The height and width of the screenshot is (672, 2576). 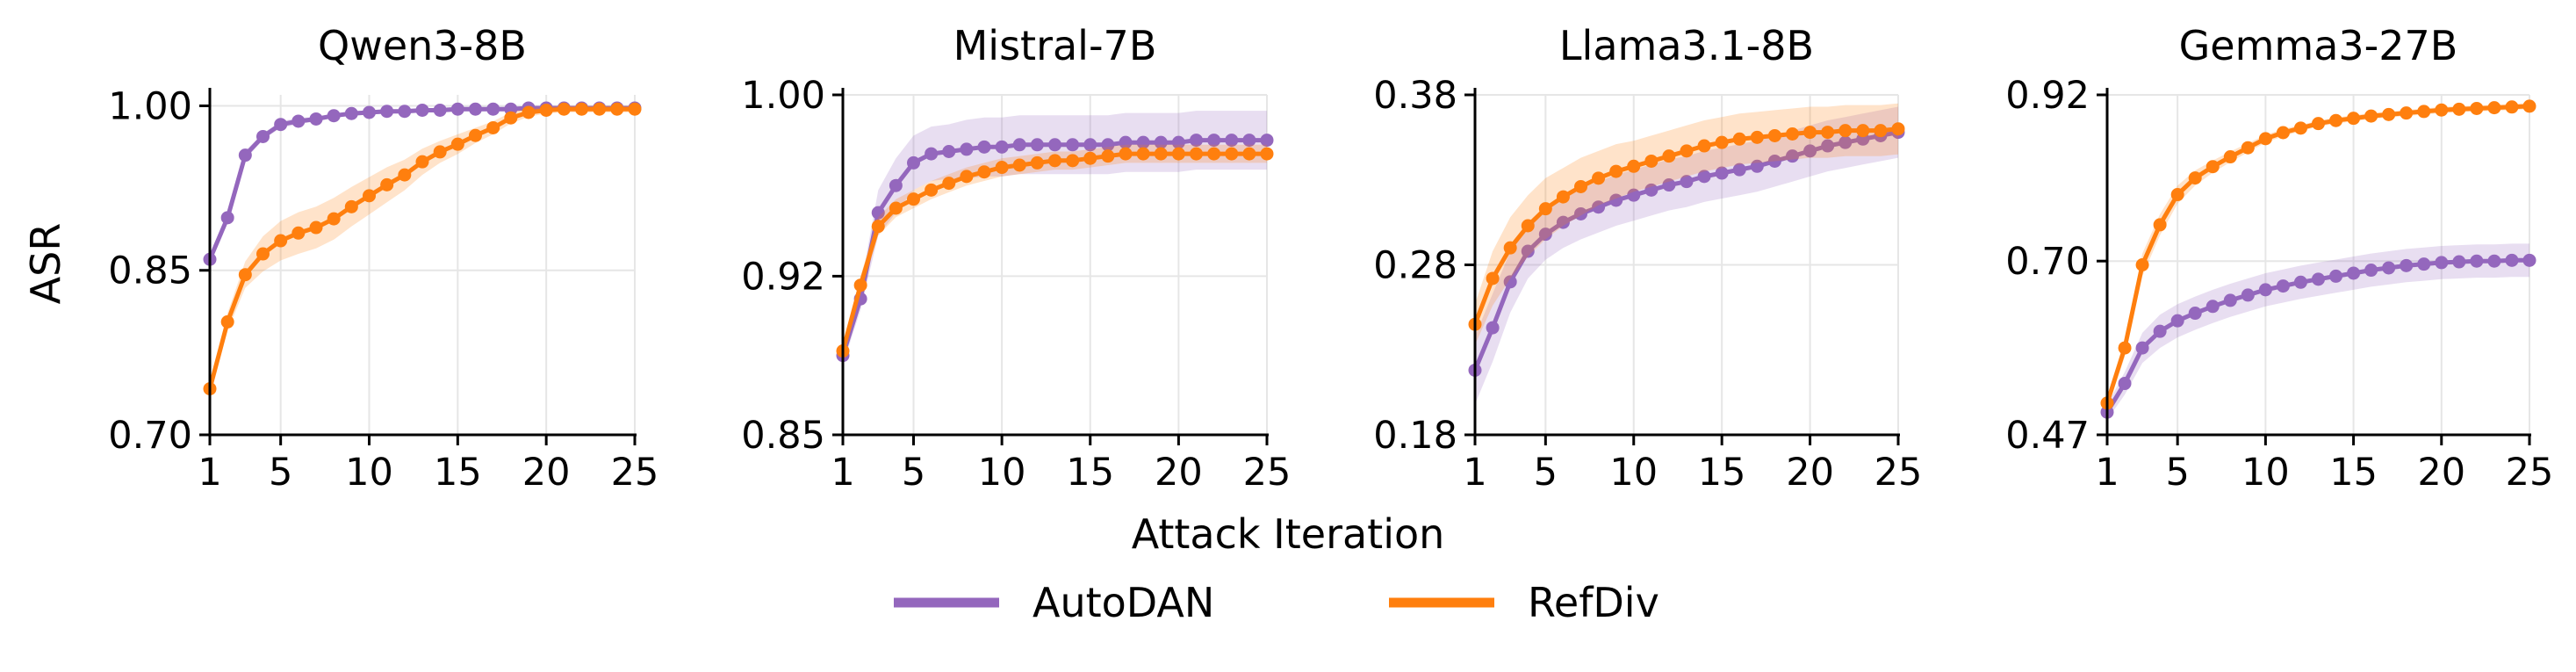 What do you see at coordinates (1090, 473) in the screenshot?
I see `x-tick-label: 15` at bounding box center [1090, 473].